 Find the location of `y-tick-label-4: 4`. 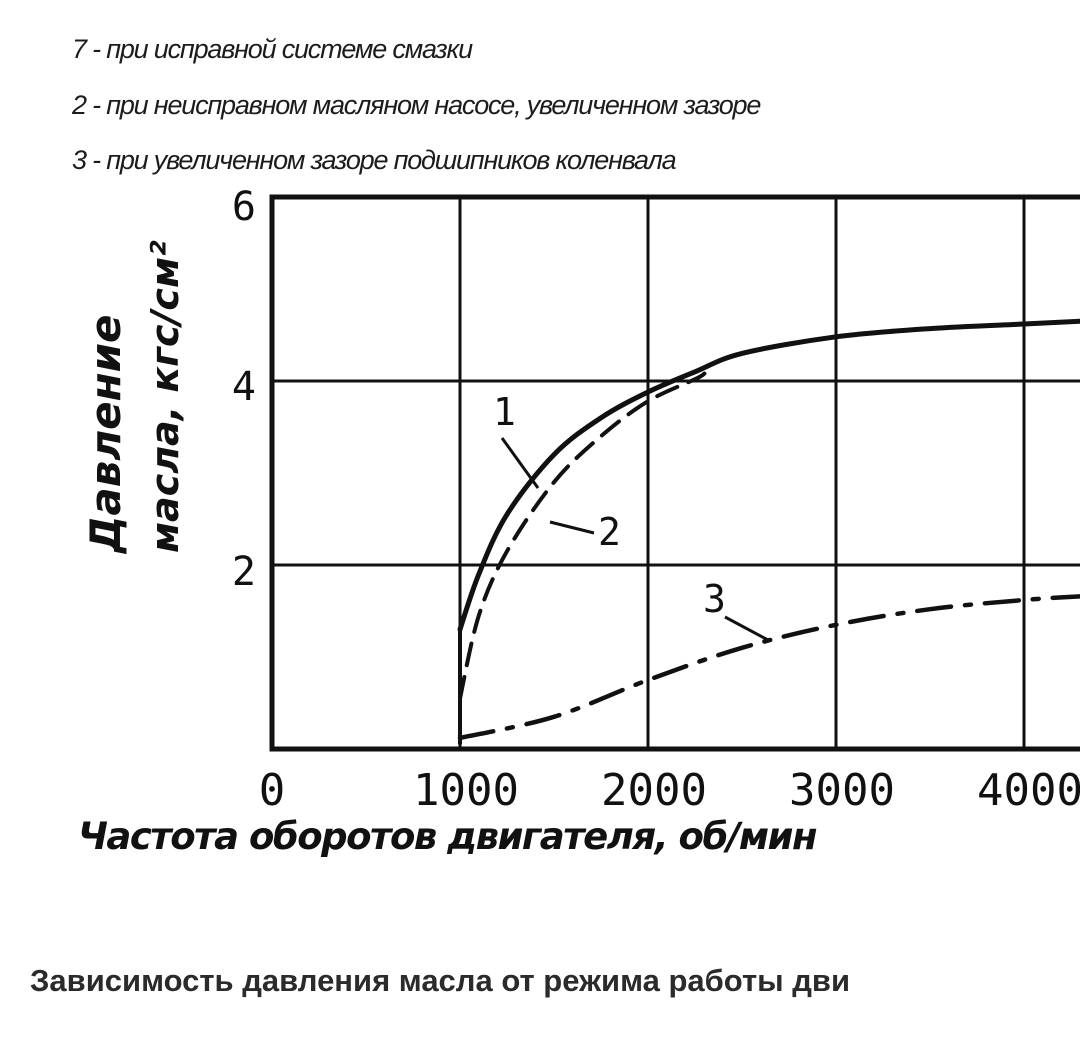

y-tick-label-4: 4 is located at coordinates (244, 387).